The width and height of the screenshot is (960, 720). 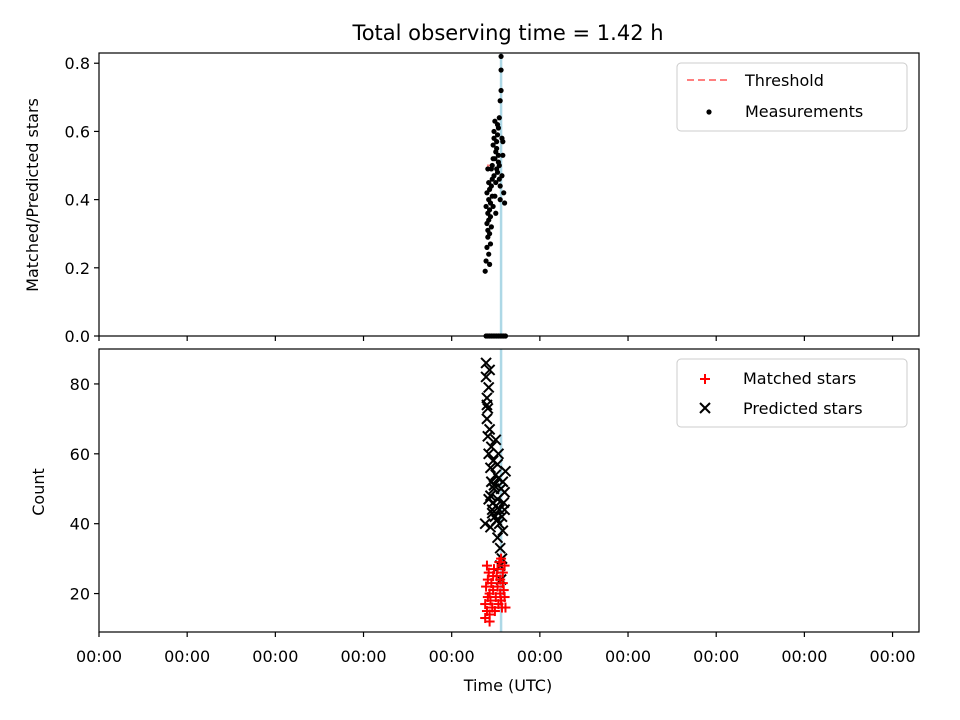 I want to click on top-y-tick-label: 0.0, so click(x=77, y=336).